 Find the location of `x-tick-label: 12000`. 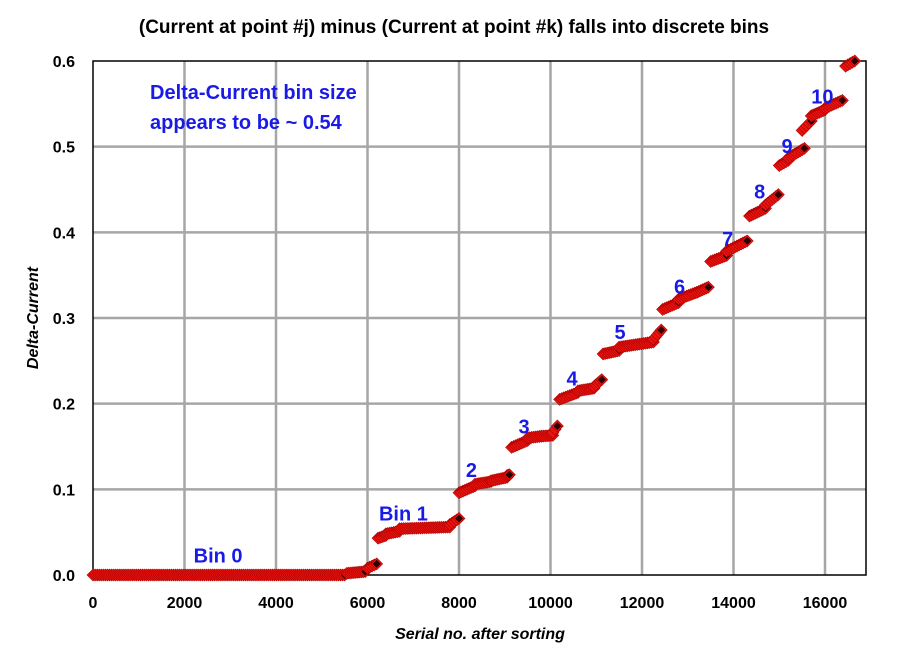

x-tick-label: 12000 is located at coordinates (642, 603).